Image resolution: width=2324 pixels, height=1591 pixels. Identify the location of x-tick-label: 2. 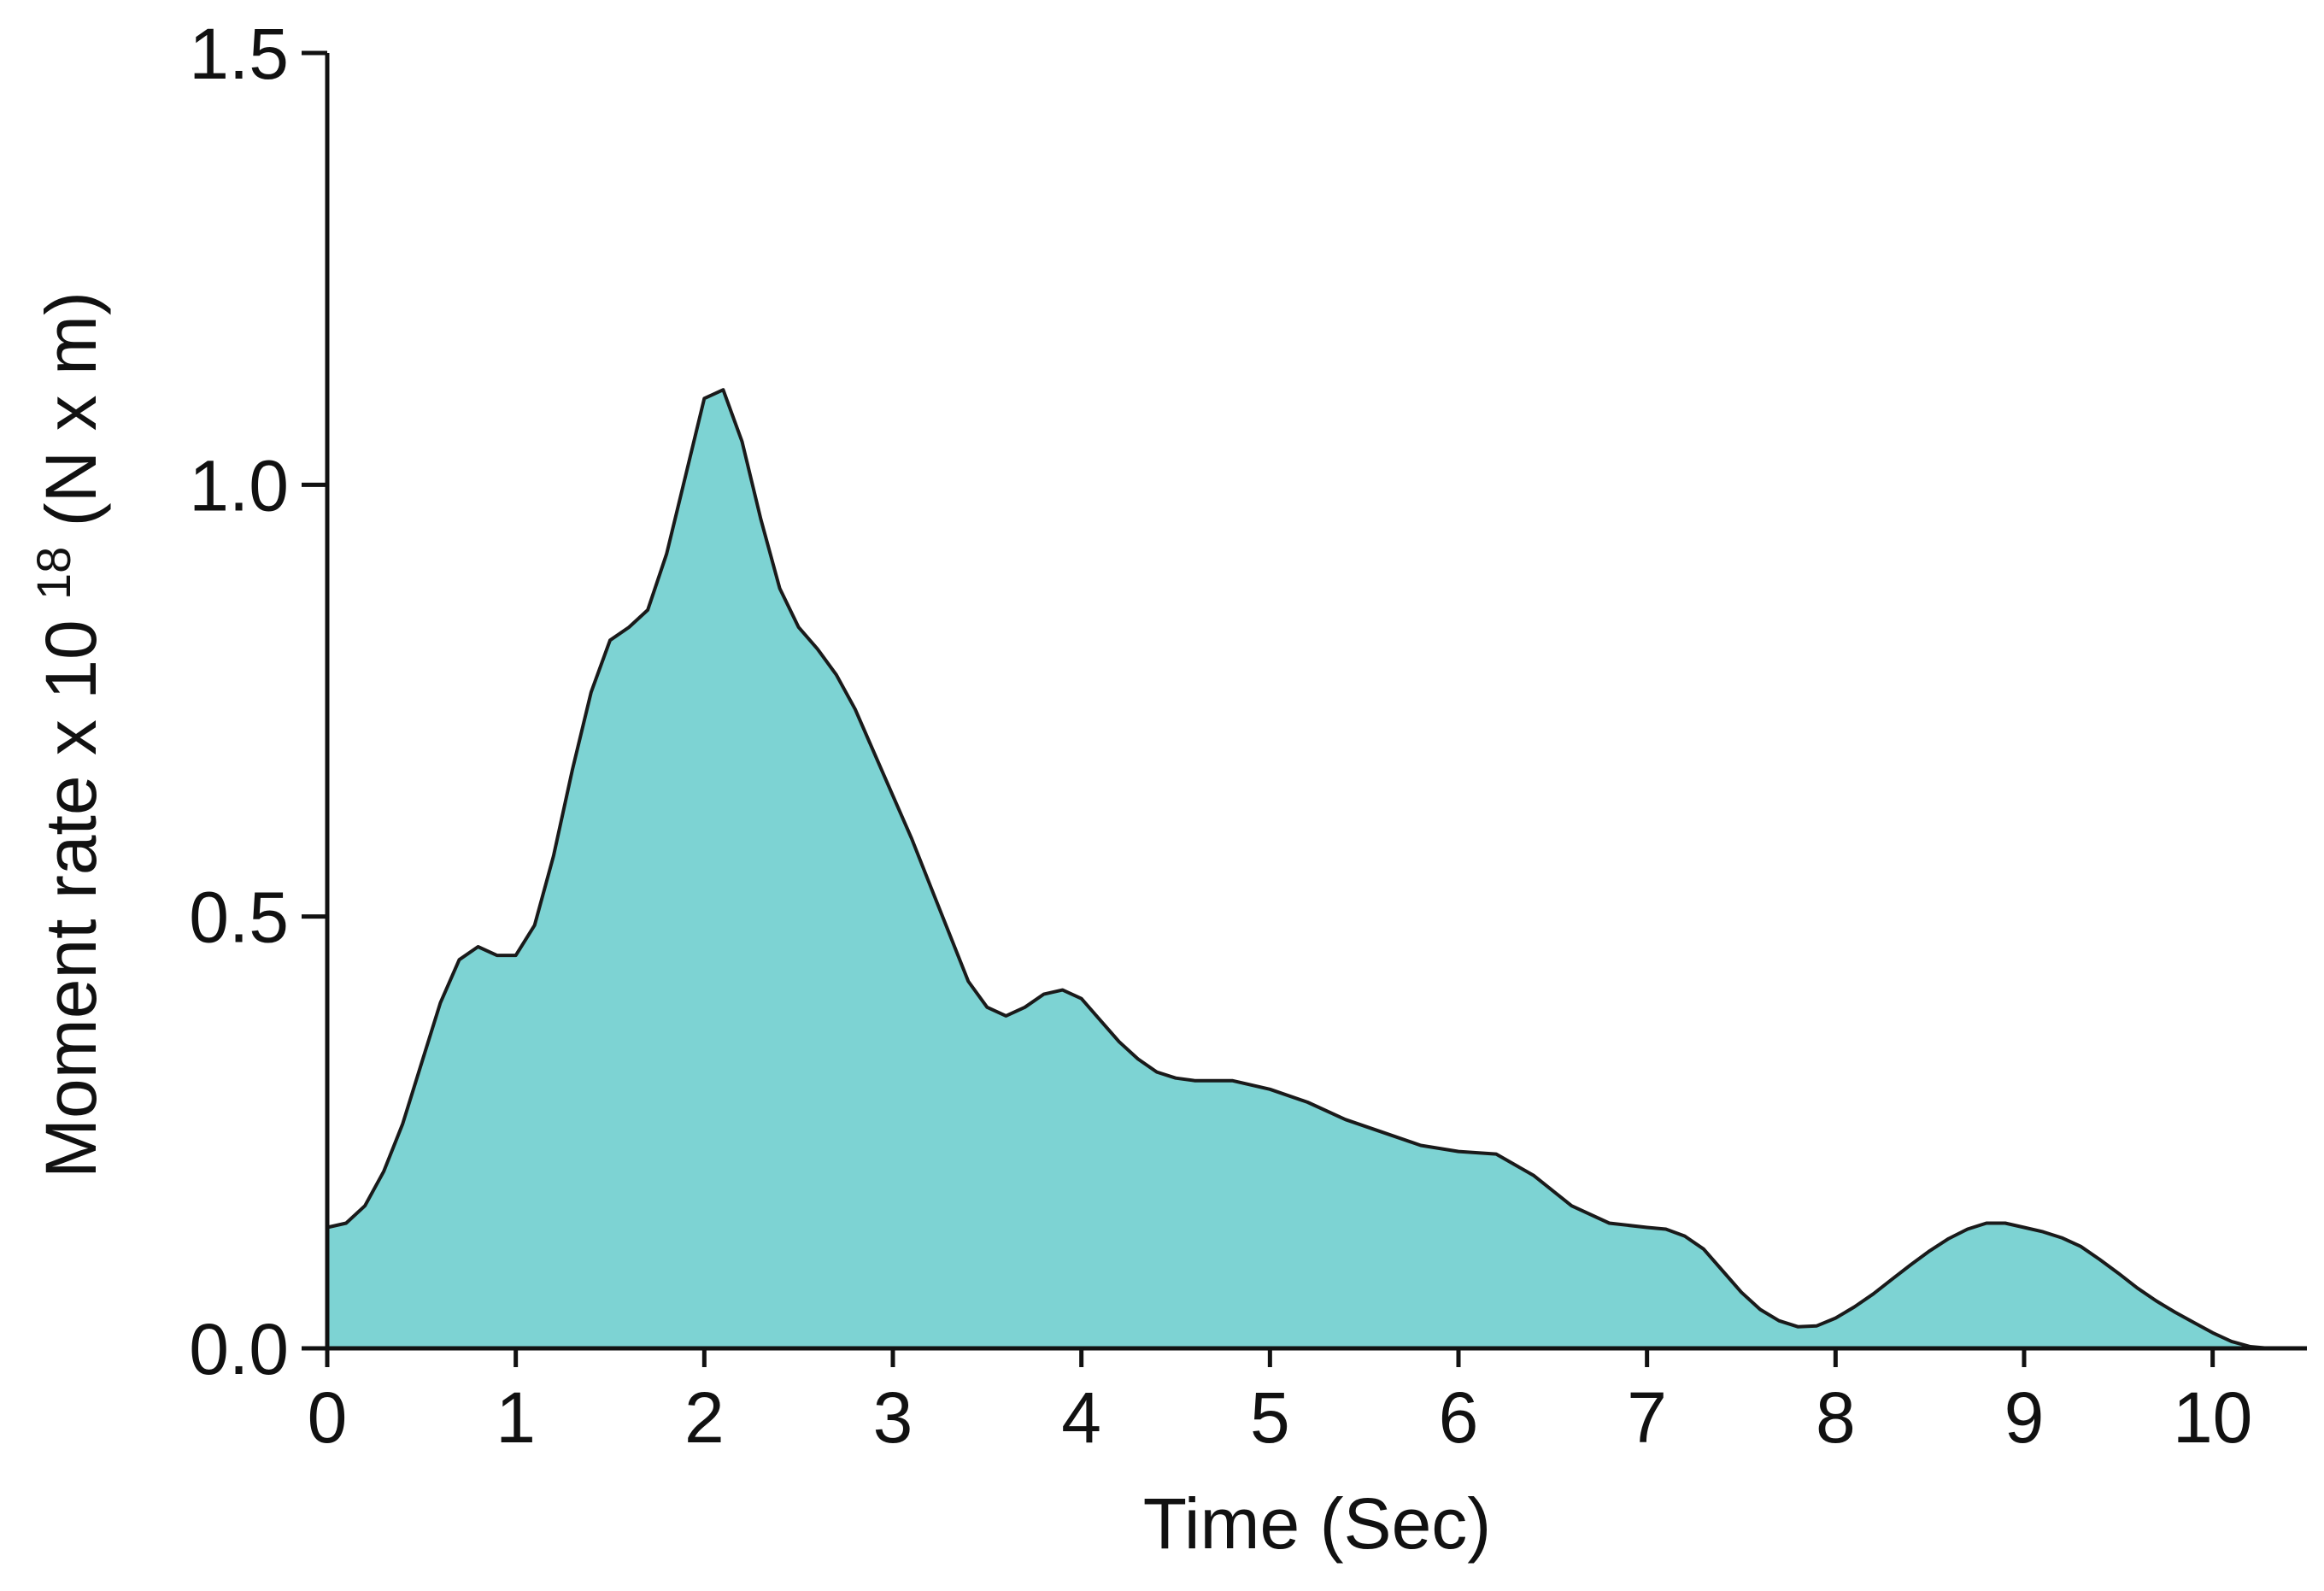
(704, 1418).